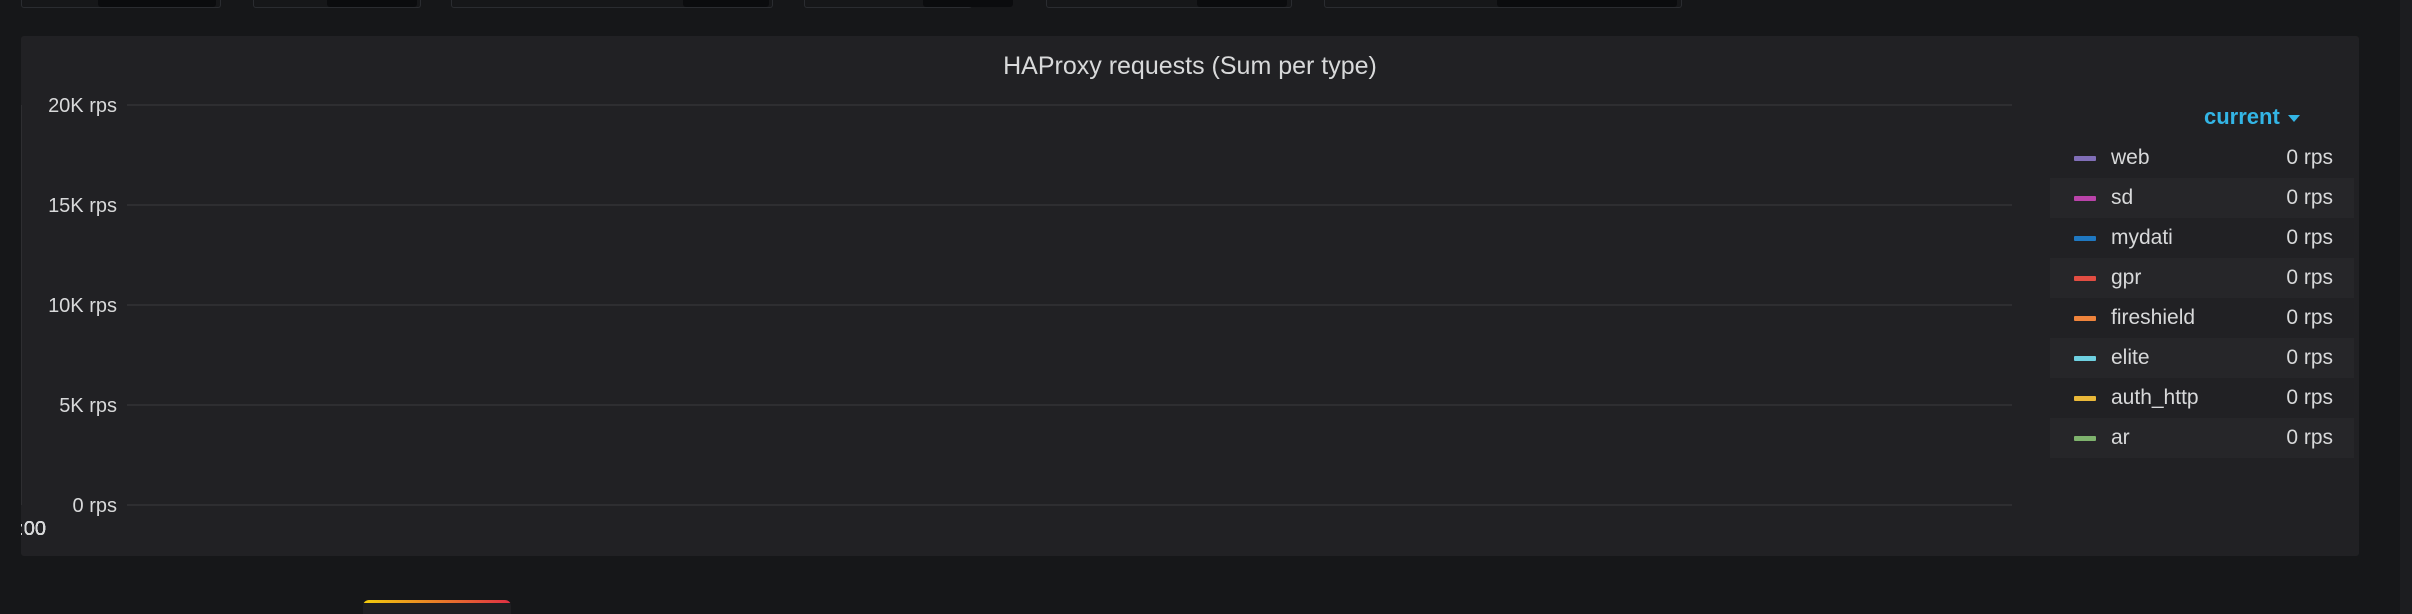 The image size is (2412, 614). I want to click on x-tick-label: 12:00, so click(33, 529).